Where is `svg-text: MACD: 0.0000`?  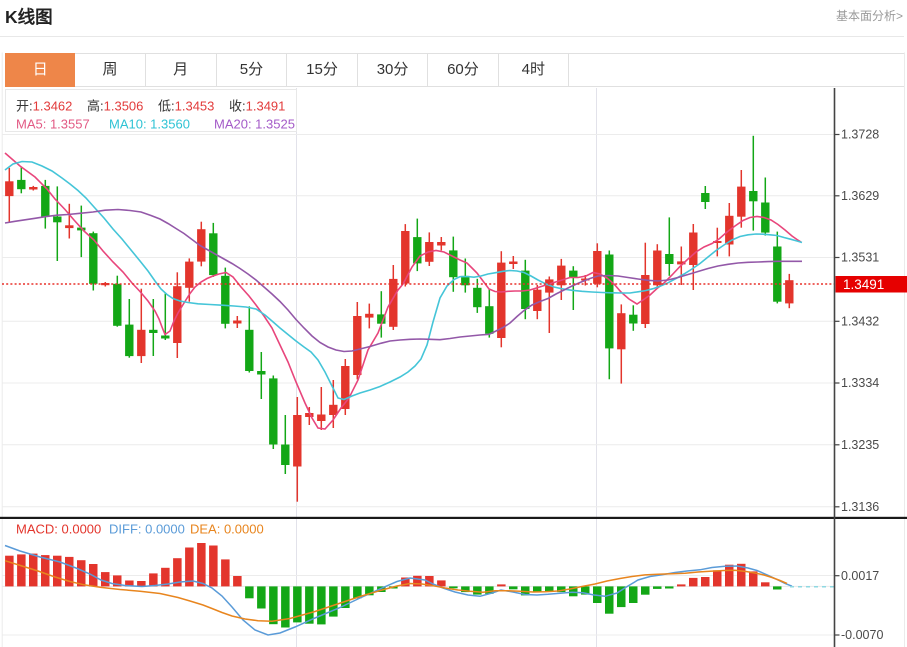 svg-text: MACD: 0.0000 is located at coordinates (58, 529).